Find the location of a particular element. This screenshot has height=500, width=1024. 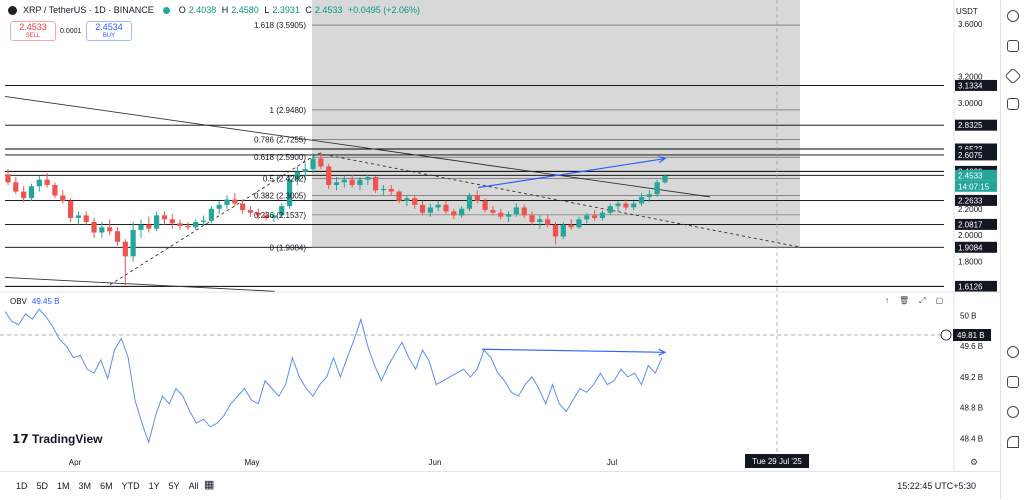

broadcast-icon is located at coordinates (1013, 442).